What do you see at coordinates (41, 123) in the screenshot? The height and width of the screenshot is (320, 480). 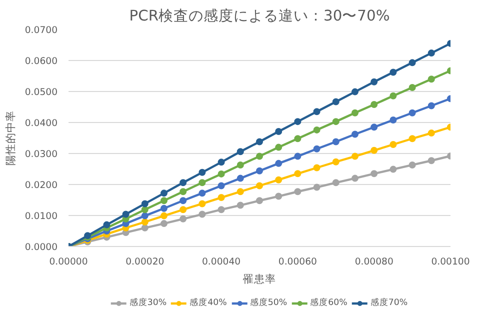 I see `y-tick-label: 0.0400` at bounding box center [41, 123].